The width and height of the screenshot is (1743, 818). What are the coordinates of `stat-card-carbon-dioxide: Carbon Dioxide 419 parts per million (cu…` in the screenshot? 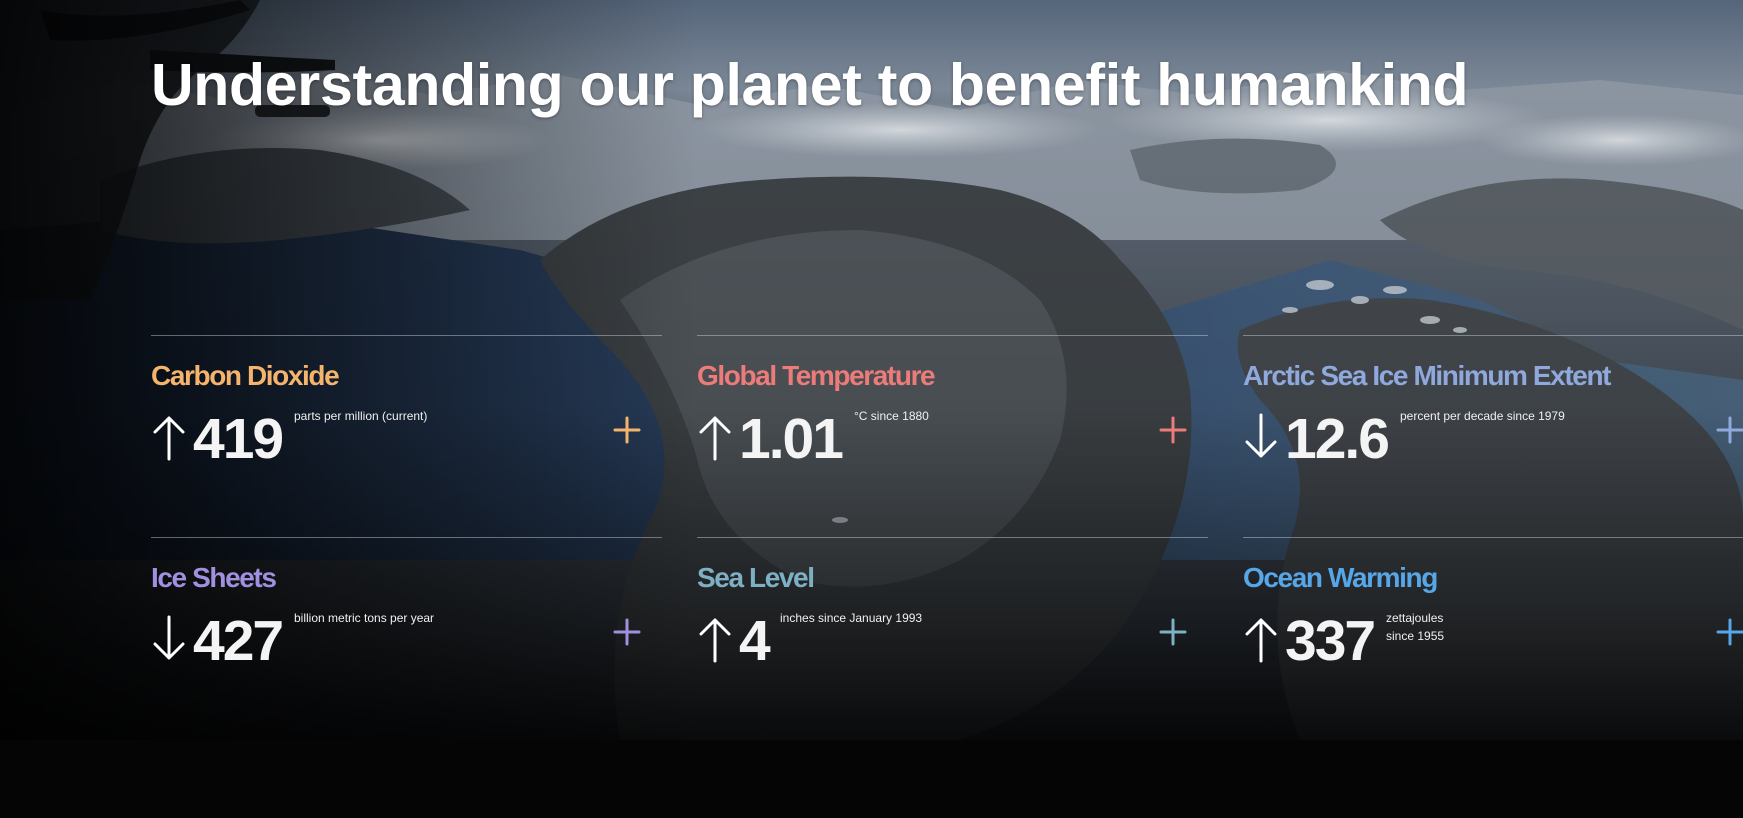 It's located at (406, 410).